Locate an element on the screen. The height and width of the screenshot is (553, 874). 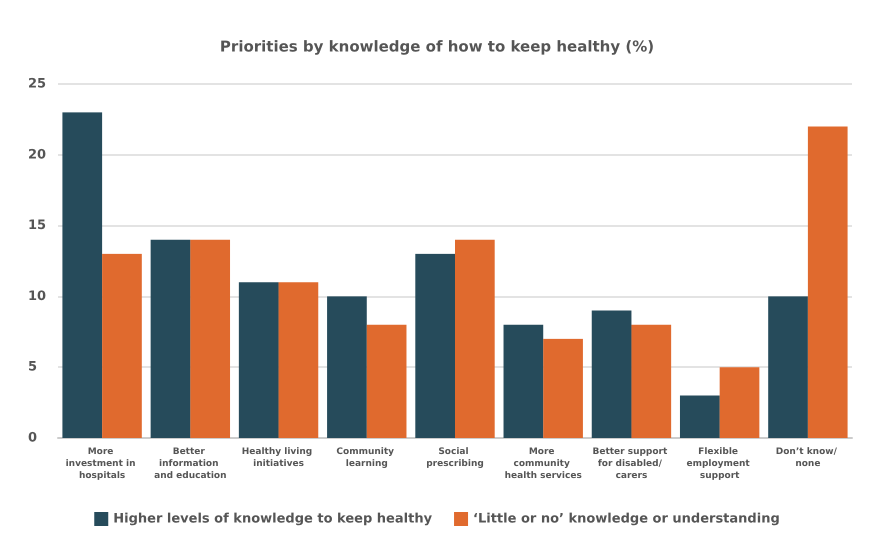
x-tick-label: Flexible employment support is located at coordinates (719, 464).